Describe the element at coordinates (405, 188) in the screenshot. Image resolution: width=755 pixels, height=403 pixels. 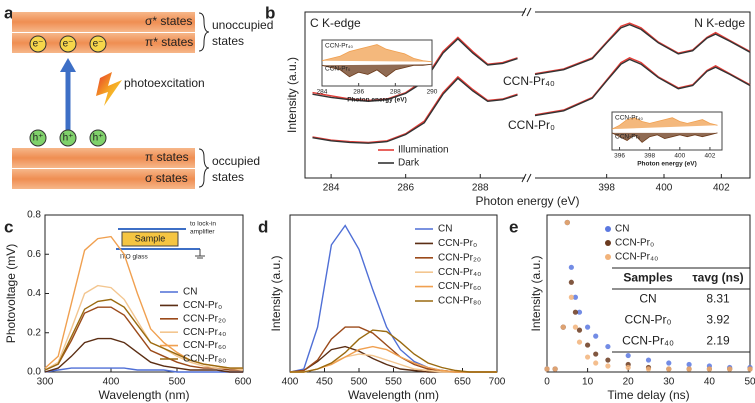
I see `x-tick-label: 286` at that location.